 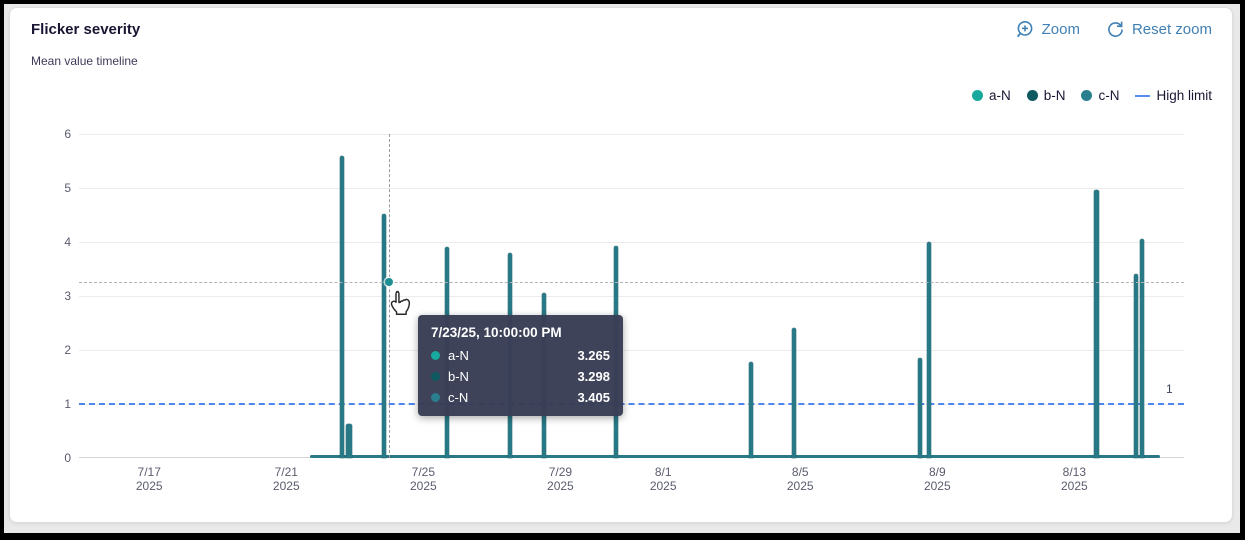 What do you see at coordinates (520, 397) in the screenshot?
I see `tooltip-row: c-N 3.405` at bounding box center [520, 397].